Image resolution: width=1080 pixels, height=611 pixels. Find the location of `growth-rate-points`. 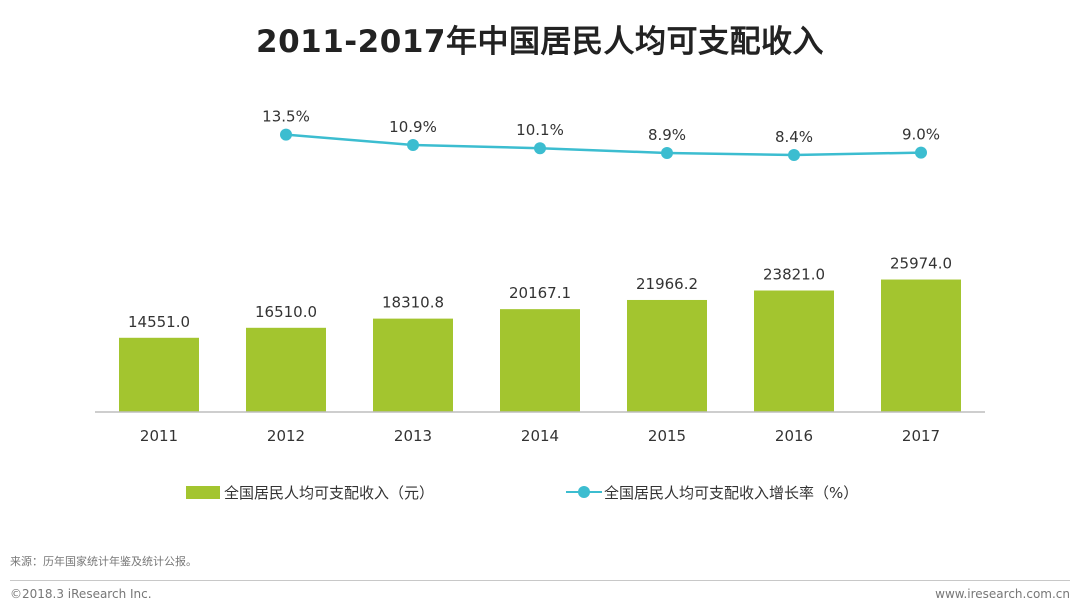

growth-rate-points is located at coordinates (603, 144).